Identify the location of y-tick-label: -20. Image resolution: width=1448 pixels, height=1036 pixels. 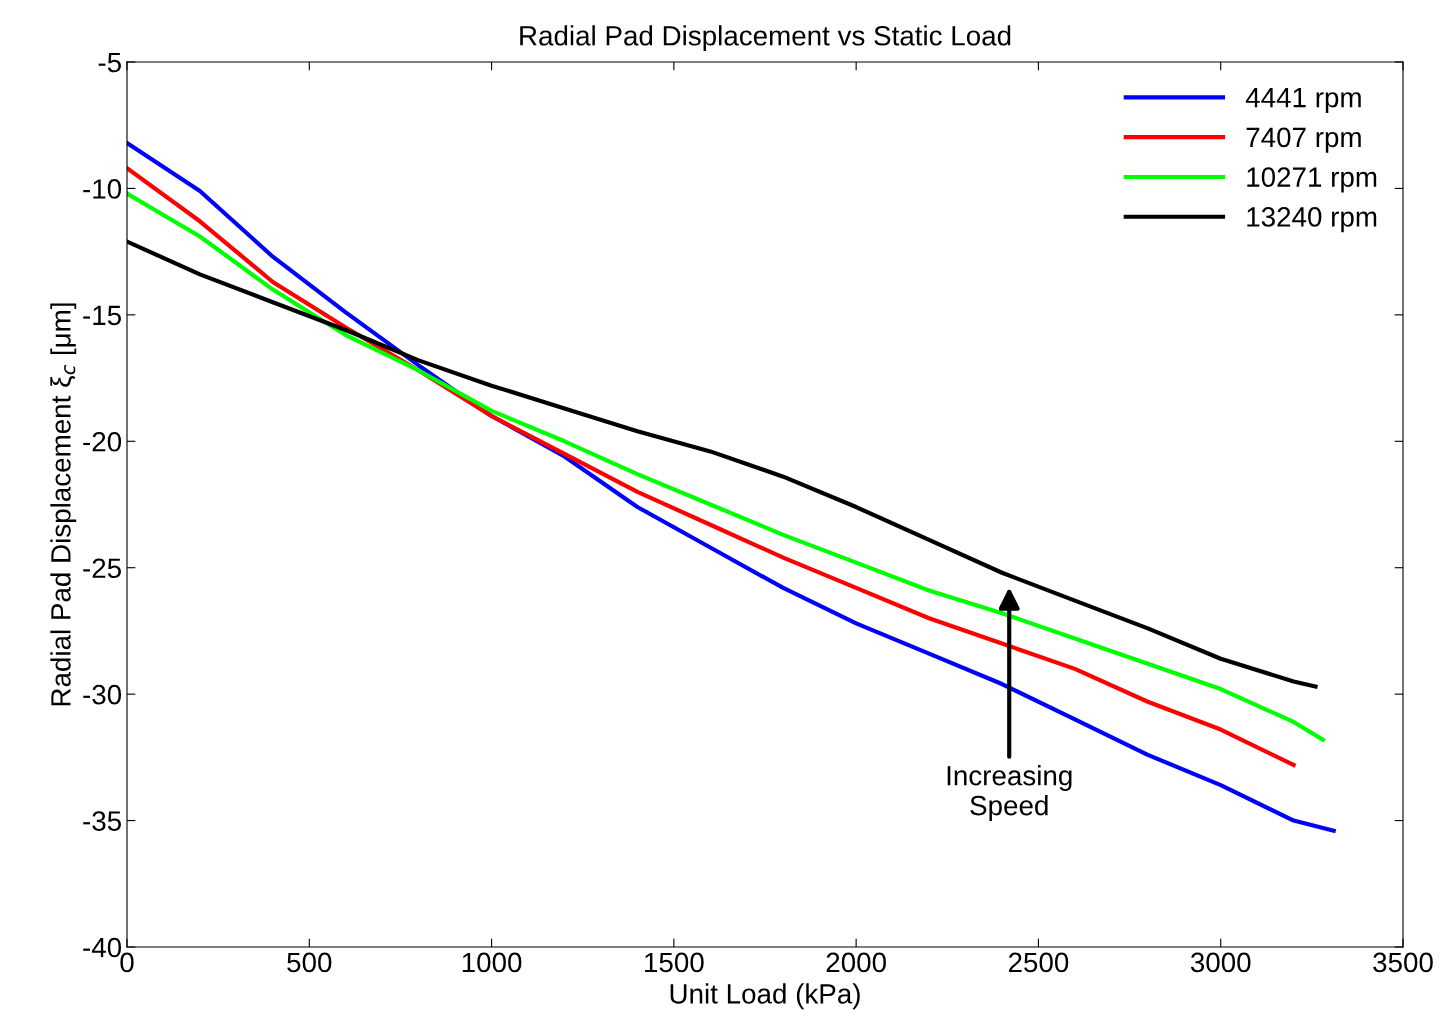
(102, 441).